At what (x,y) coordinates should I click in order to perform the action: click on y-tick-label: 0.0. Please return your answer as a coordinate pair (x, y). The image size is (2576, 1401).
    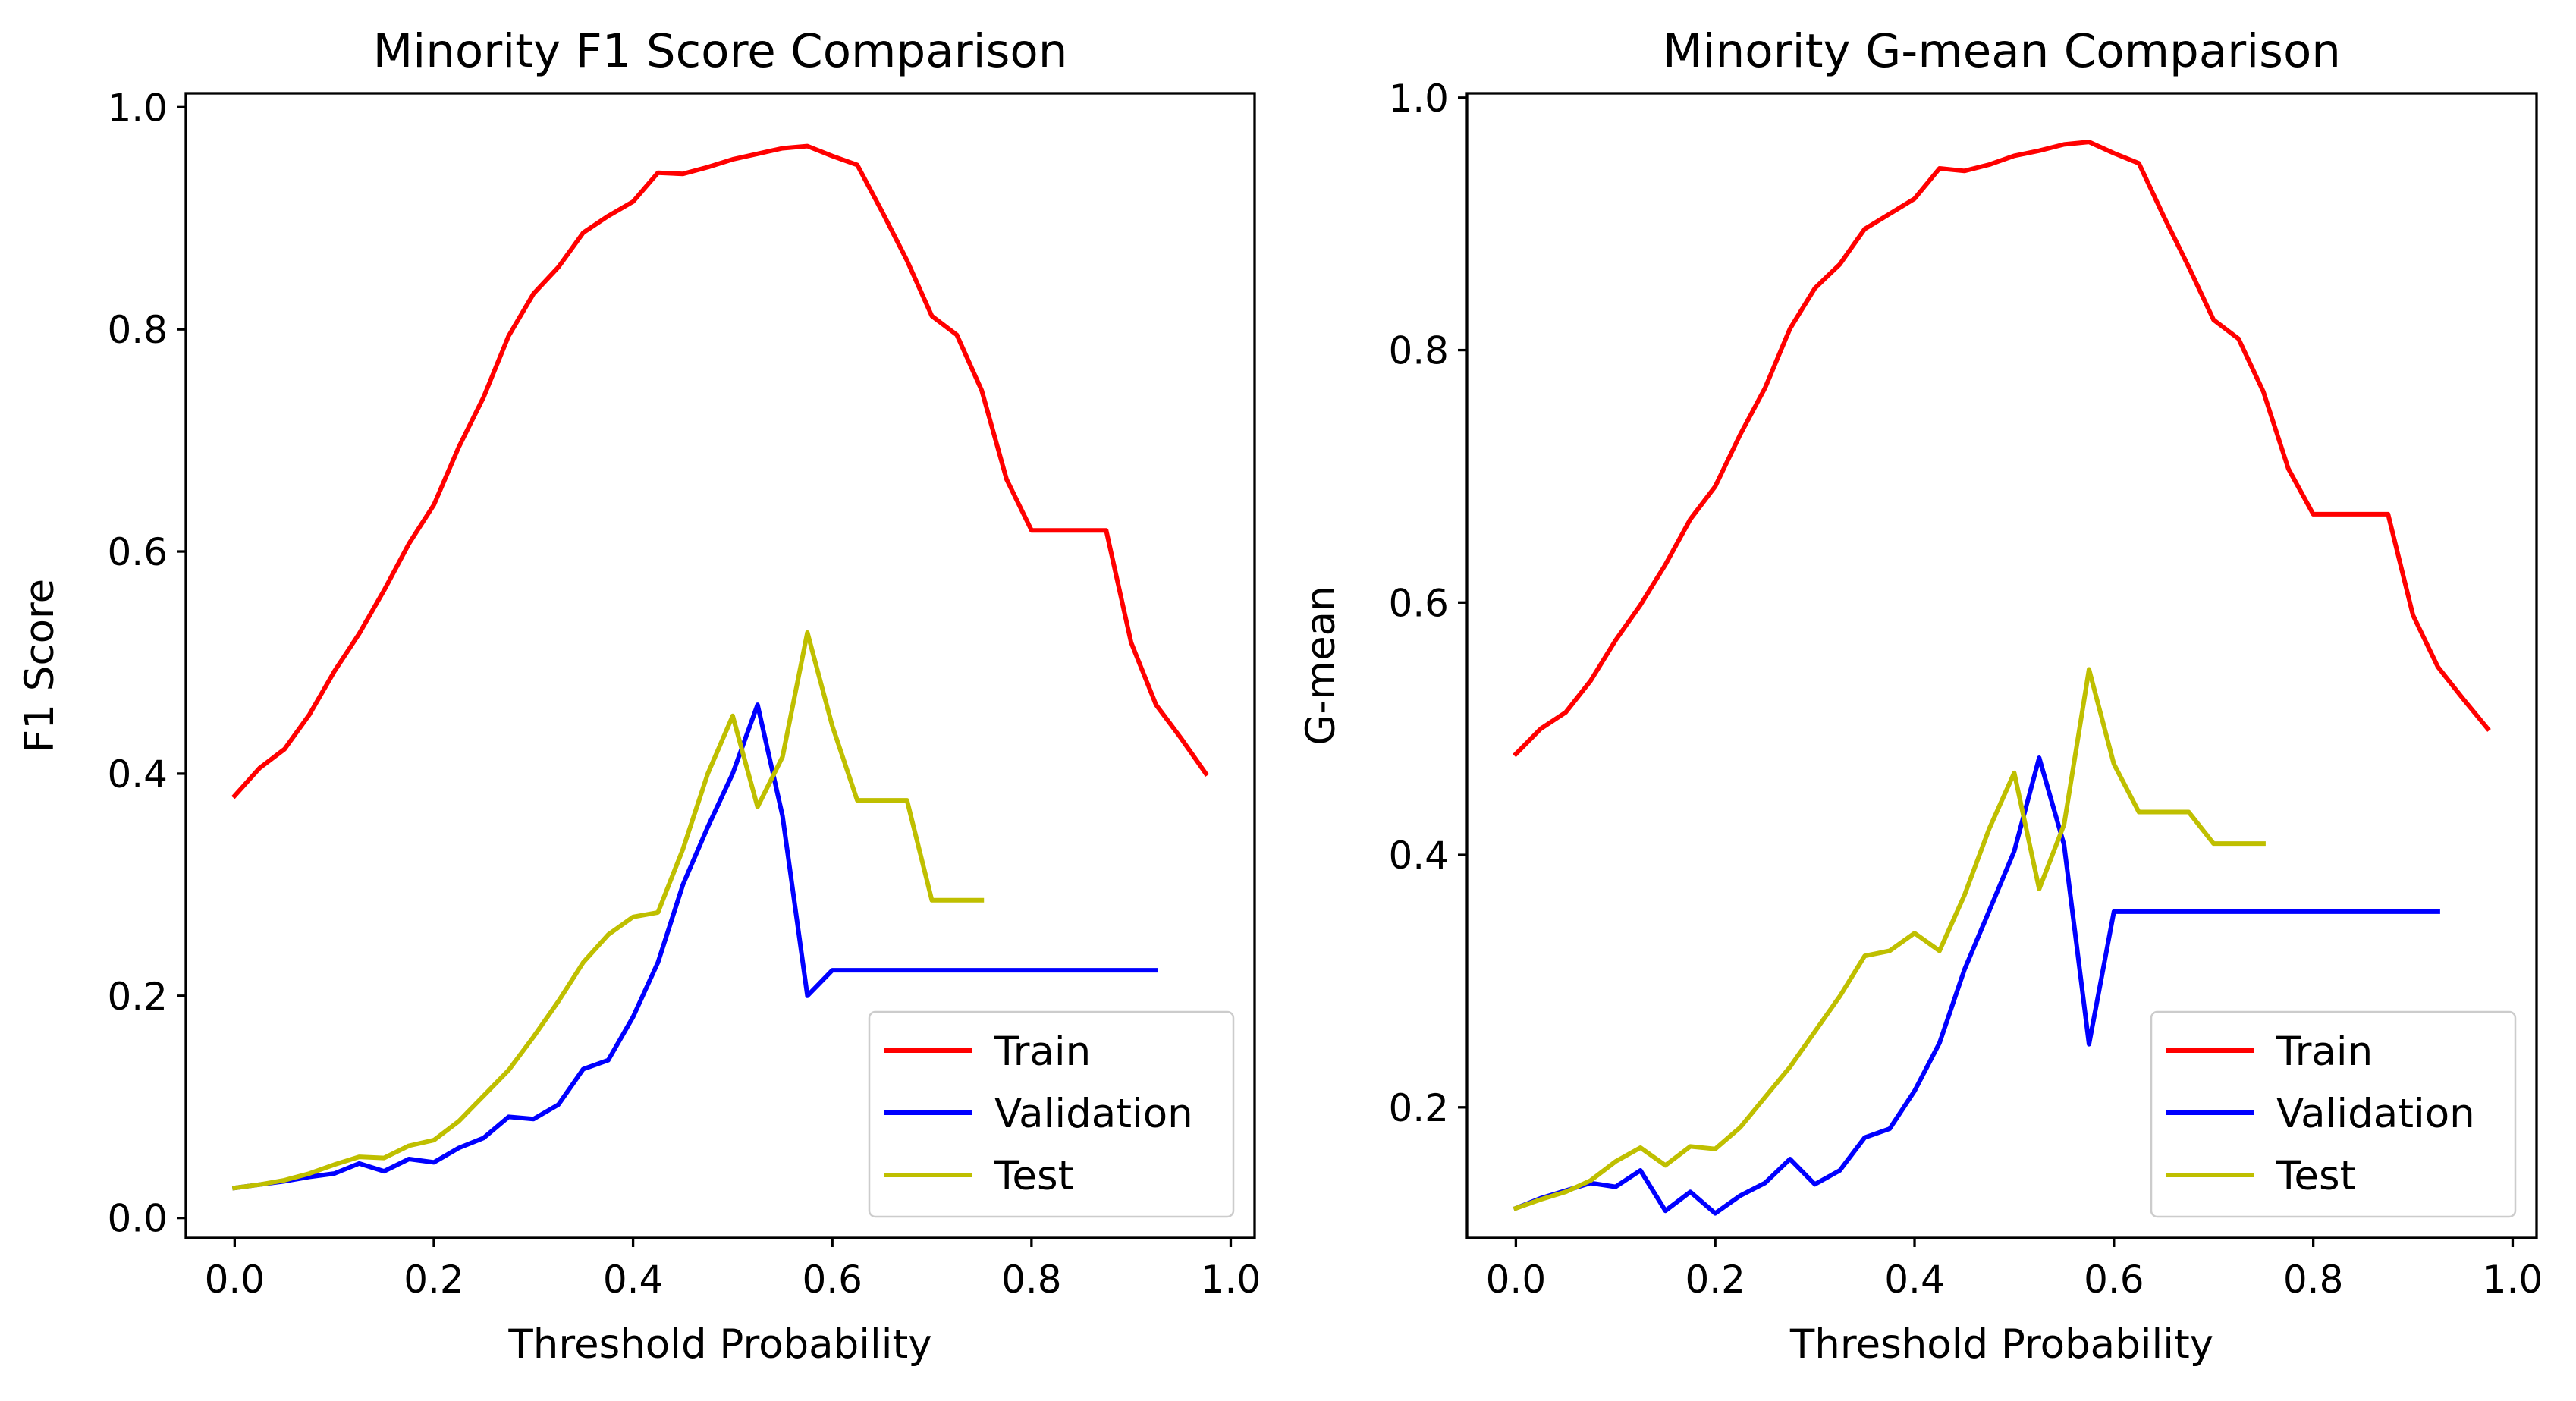
    Looking at the image, I should click on (137, 1219).